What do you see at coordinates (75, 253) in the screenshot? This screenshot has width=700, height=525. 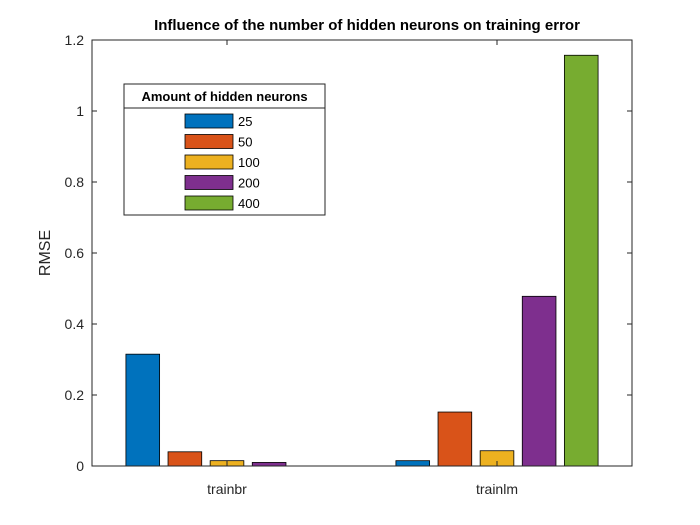 I see `y-tick-label: 0.6` at bounding box center [75, 253].